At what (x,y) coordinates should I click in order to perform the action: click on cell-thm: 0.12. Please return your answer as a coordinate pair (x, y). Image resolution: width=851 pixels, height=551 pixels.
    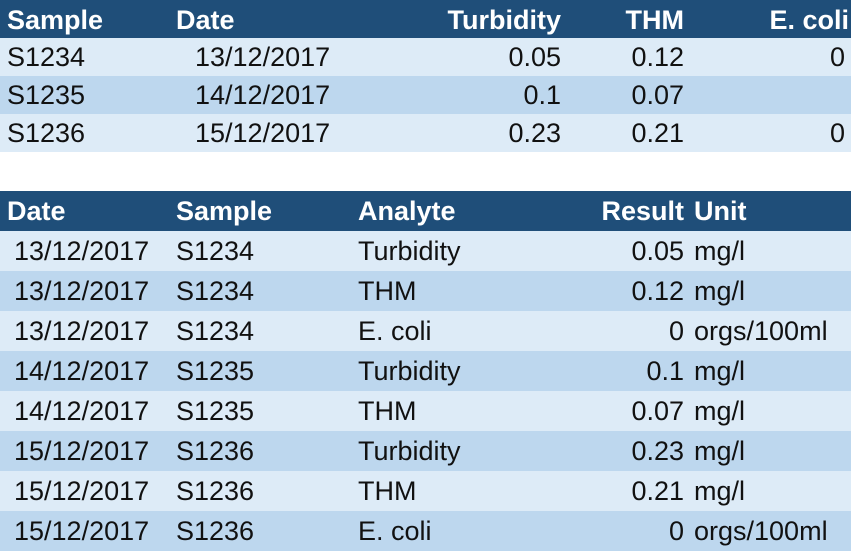
    Looking at the image, I should click on (657, 57).